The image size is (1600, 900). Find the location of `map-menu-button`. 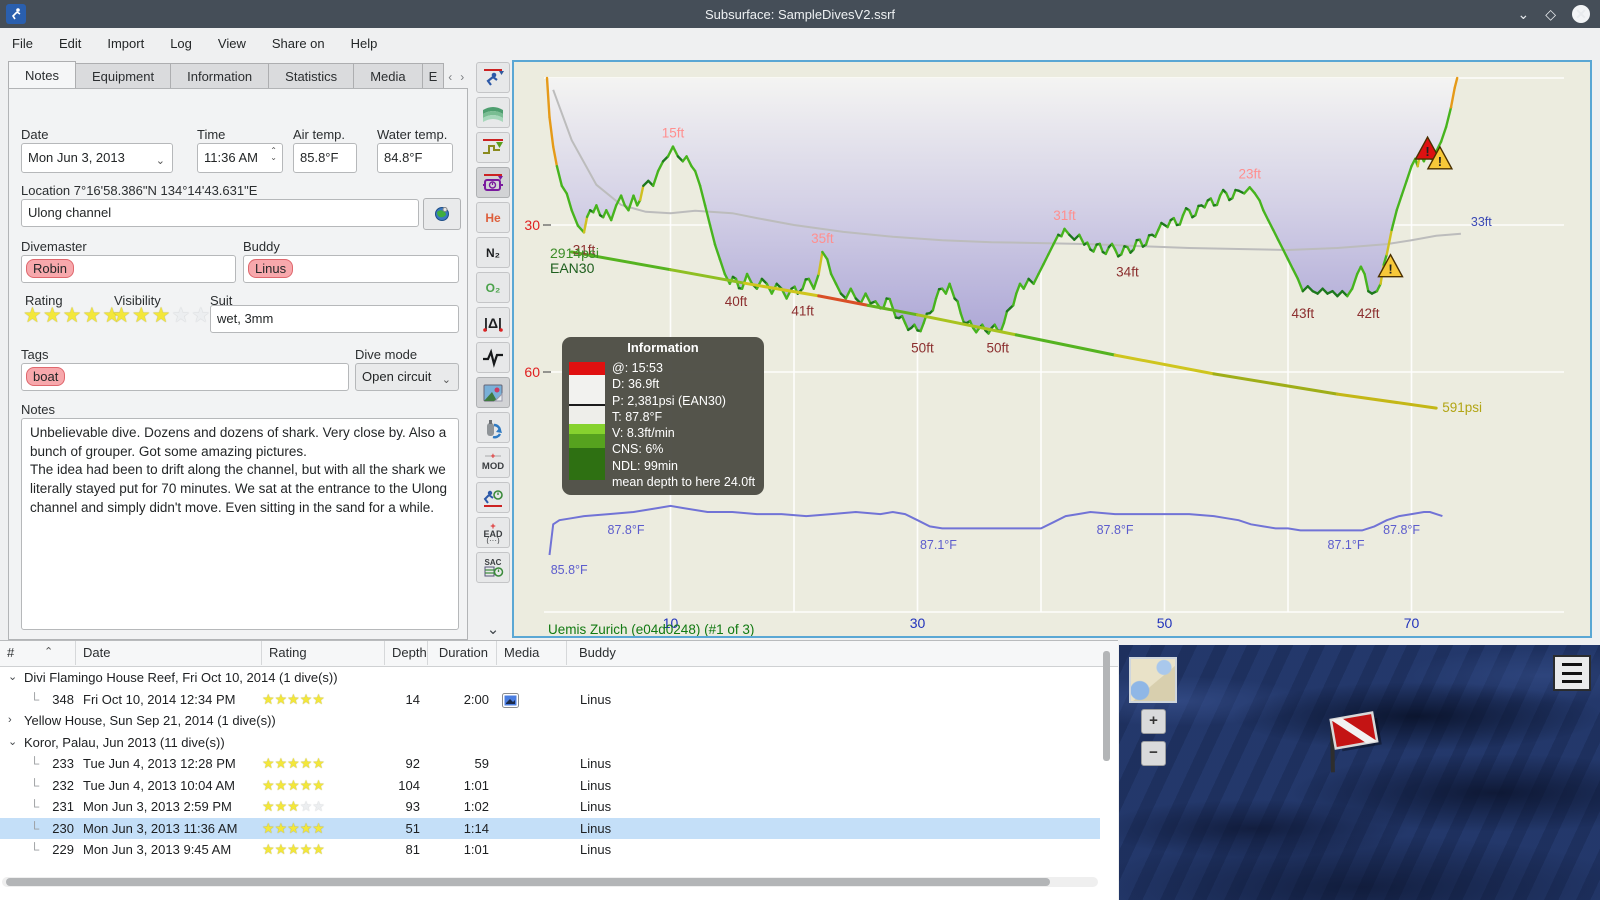

map-menu-button is located at coordinates (1572, 673).